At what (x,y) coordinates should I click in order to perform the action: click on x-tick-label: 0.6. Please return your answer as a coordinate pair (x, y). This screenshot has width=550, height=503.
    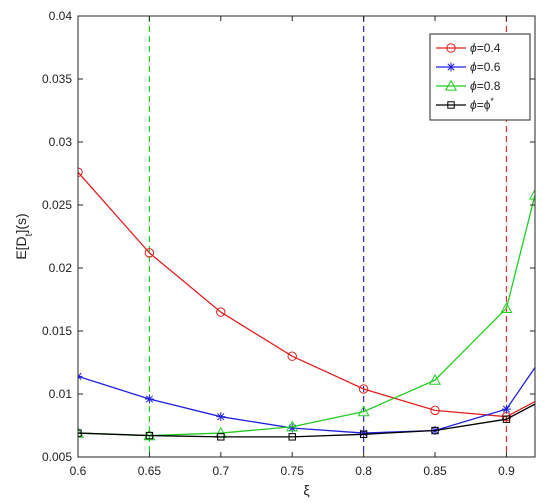
    Looking at the image, I should click on (78, 471).